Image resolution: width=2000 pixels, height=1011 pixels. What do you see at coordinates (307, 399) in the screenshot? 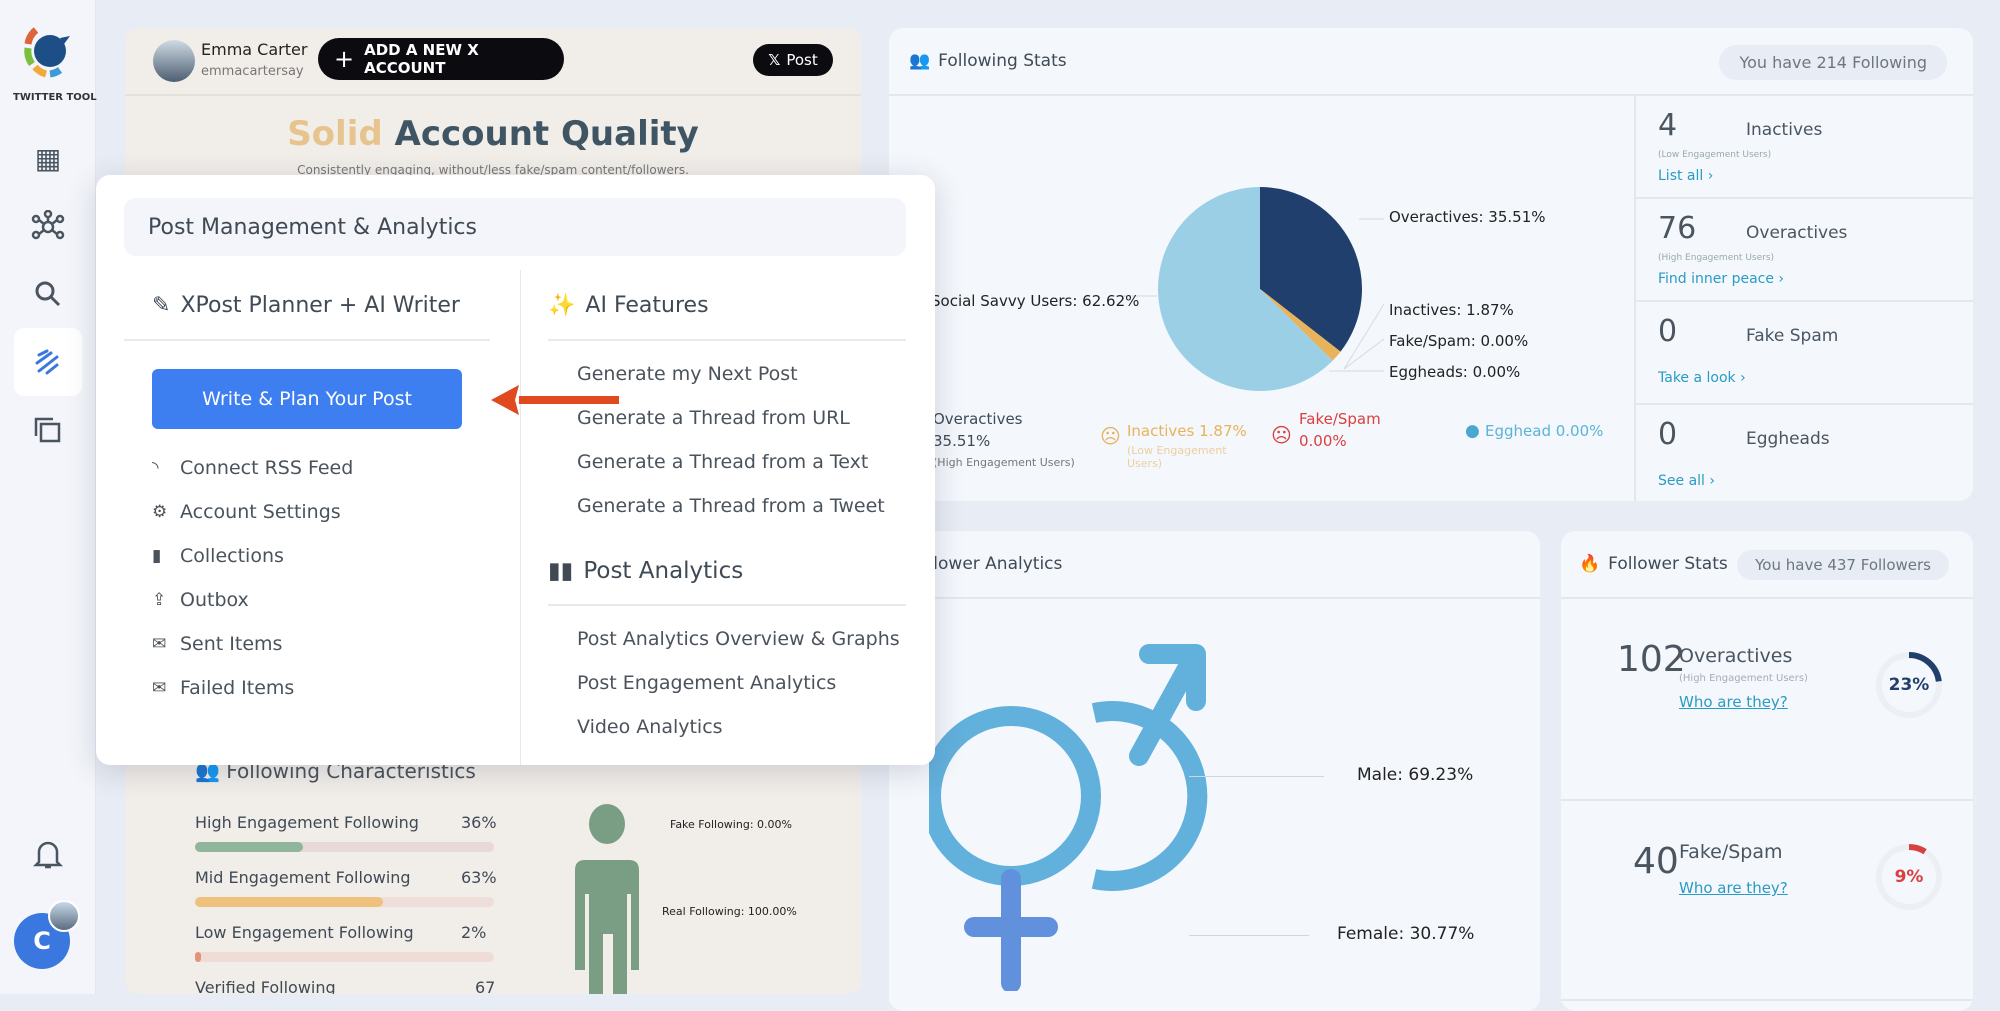
I see `write-plan-post-button: Write & Plan Your Post` at bounding box center [307, 399].